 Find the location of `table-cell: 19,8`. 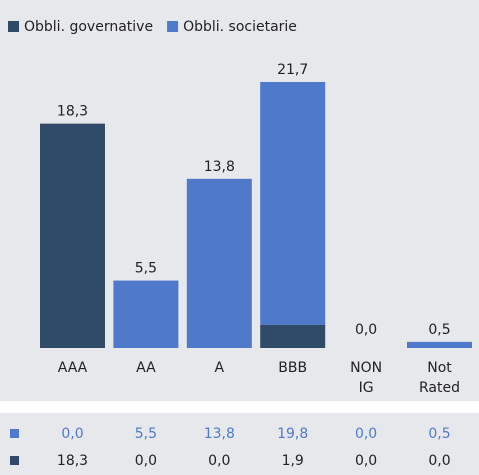

table-cell: 19,8 is located at coordinates (292, 434).